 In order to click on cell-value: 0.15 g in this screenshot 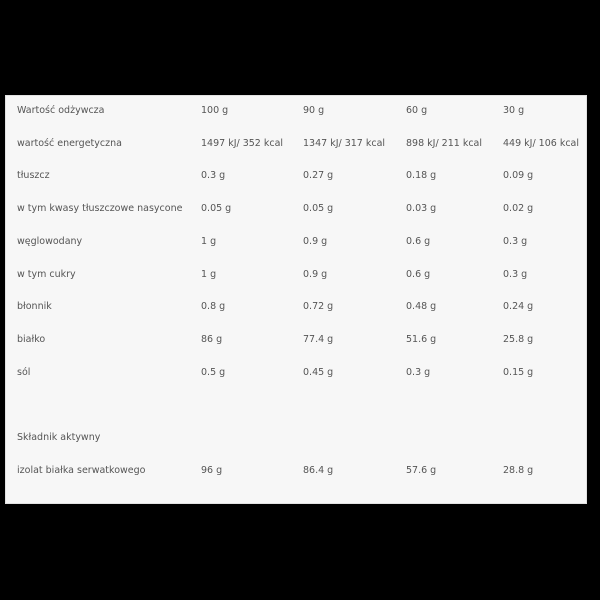, I will do `click(518, 372)`.